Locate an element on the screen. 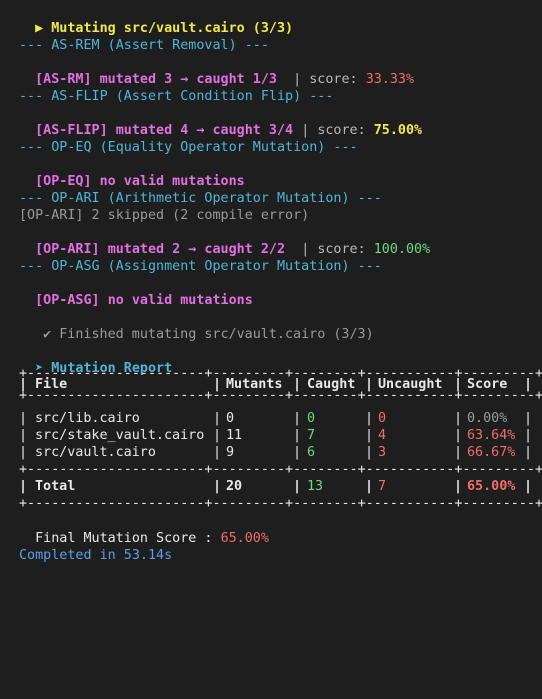 The width and height of the screenshot is (542, 699). cell-caught: 0 is located at coordinates (311, 418).